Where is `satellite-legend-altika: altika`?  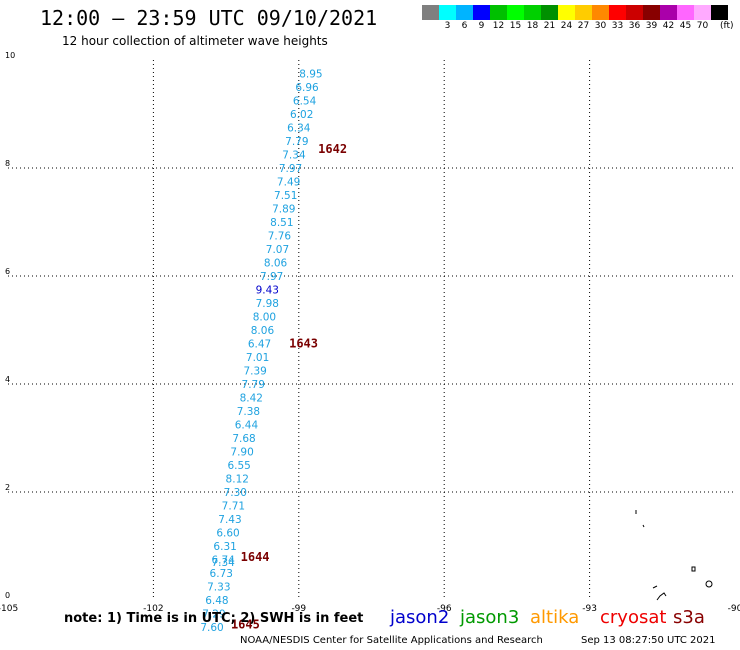 satellite-legend-altika: altika is located at coordinates (555, 617).